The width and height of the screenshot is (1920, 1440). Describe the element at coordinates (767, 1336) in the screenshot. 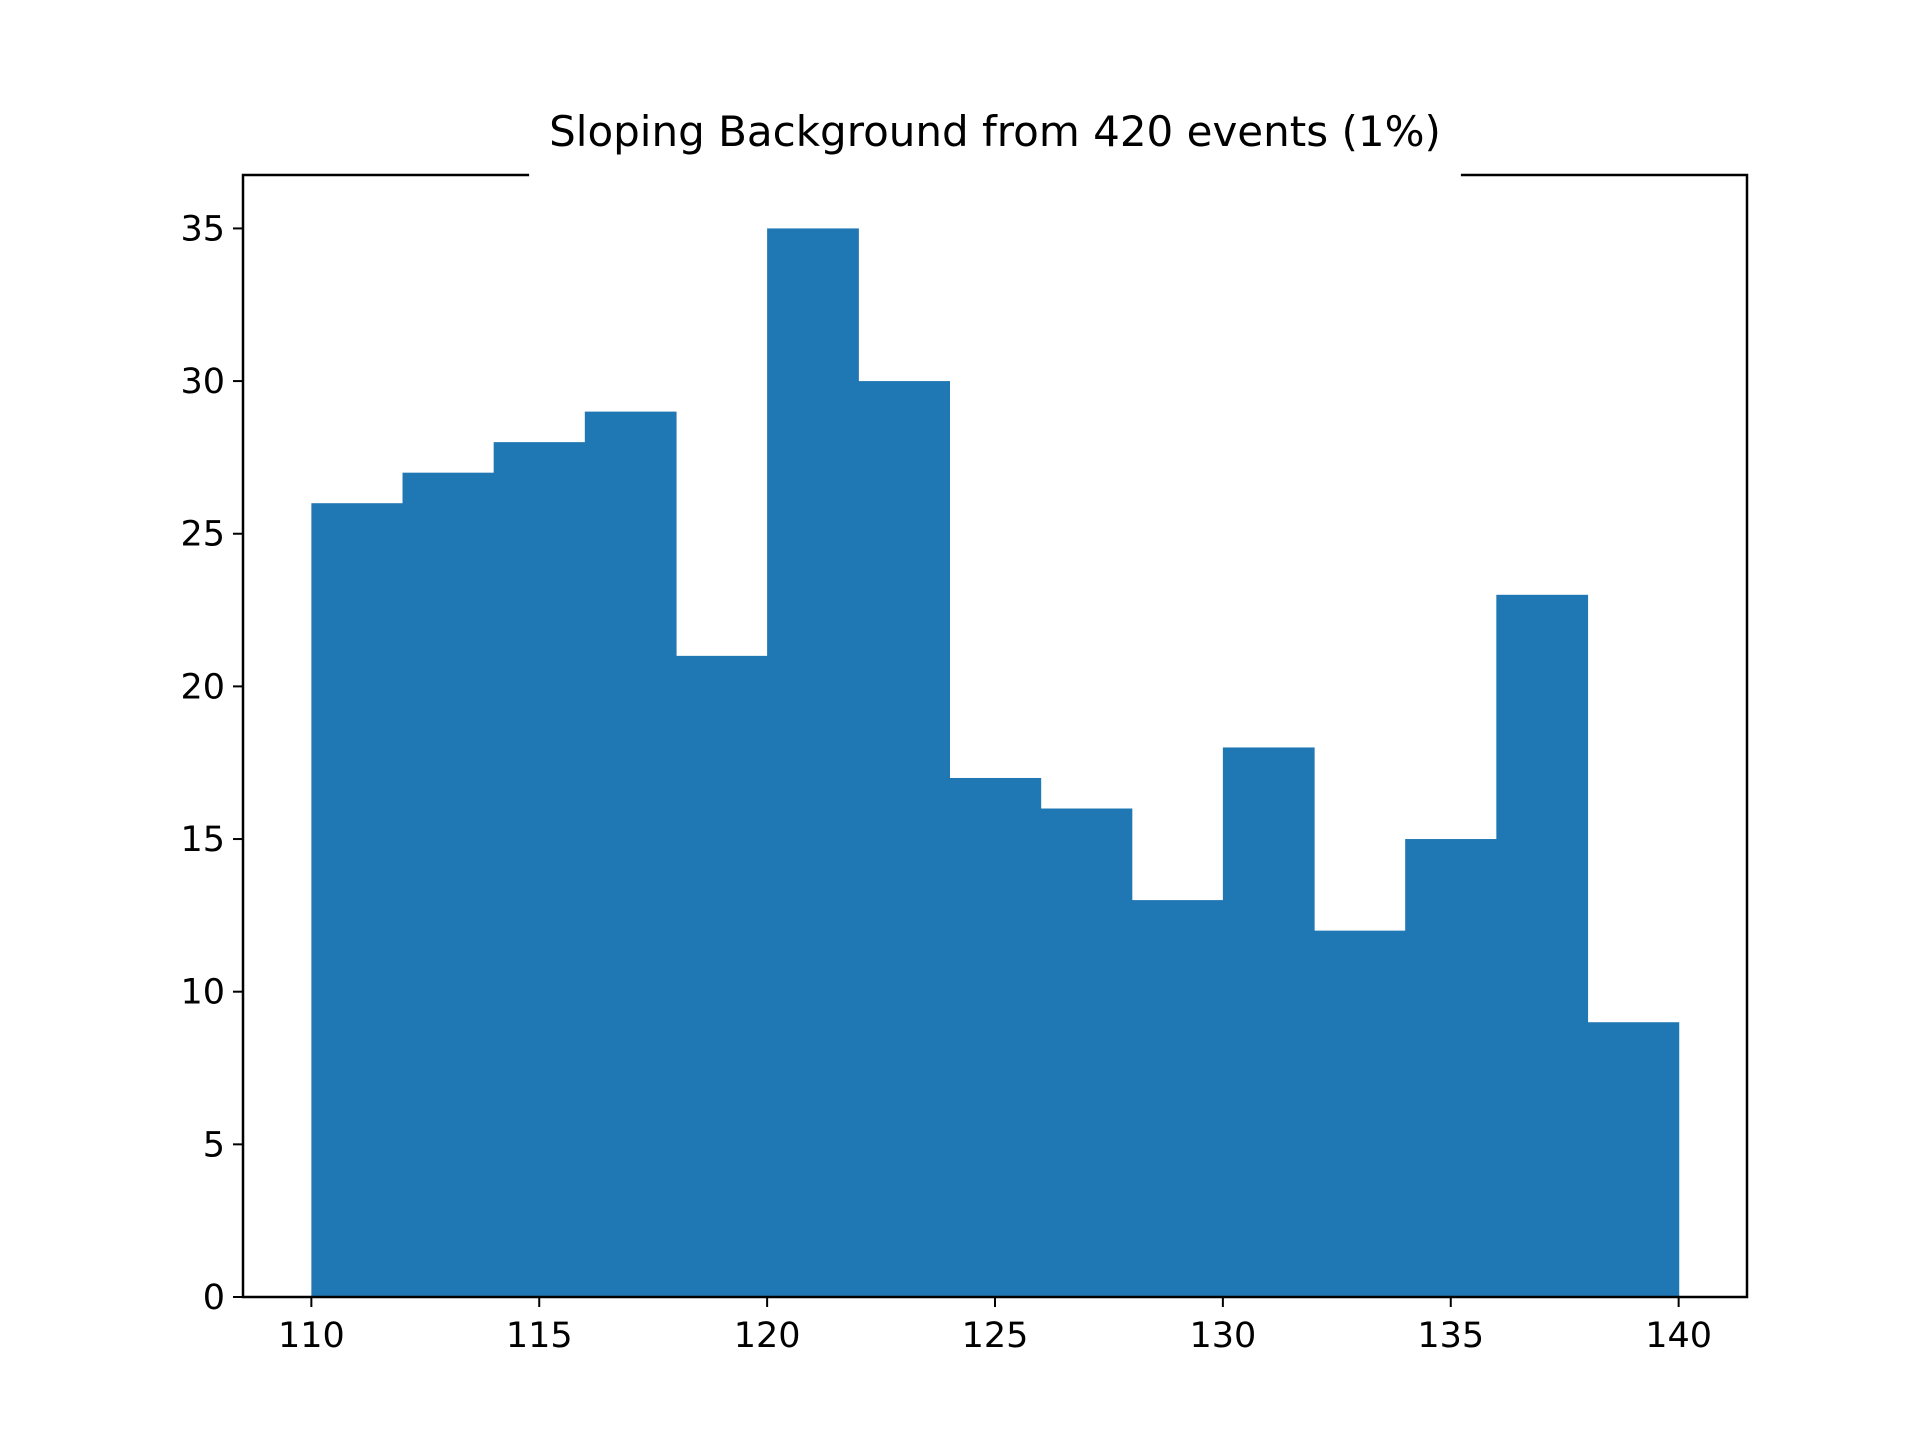

I see `x-tick-label: 120` at that location.